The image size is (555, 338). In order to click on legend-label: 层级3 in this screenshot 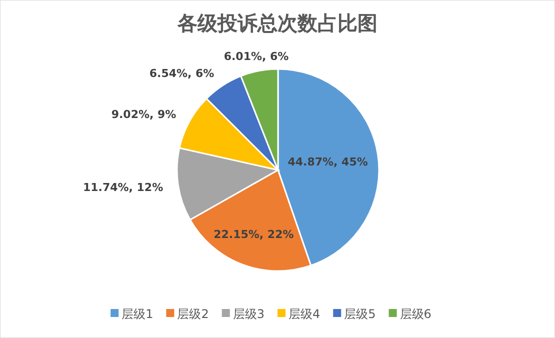, I will do `click(248, 314)`.